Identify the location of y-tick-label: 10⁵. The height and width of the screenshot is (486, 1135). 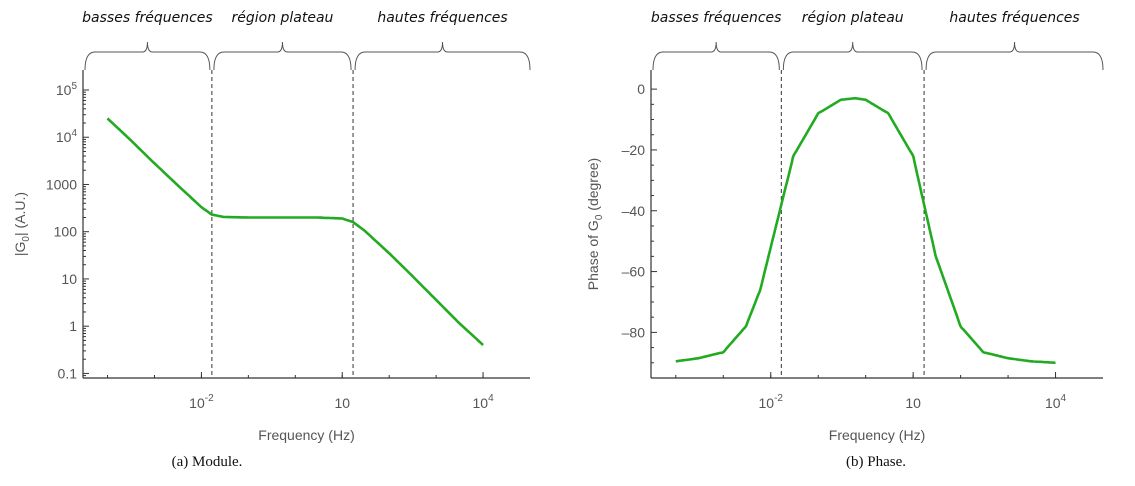
(67, 89).